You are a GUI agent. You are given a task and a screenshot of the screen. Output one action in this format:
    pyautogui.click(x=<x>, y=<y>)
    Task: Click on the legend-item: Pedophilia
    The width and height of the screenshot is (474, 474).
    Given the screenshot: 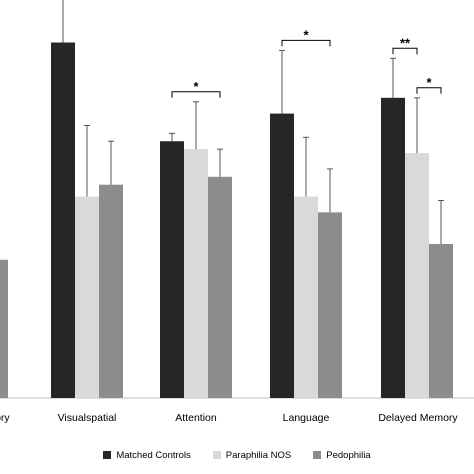 What is the action you would take?
    pyautogui.click(x=342, y=455)
    